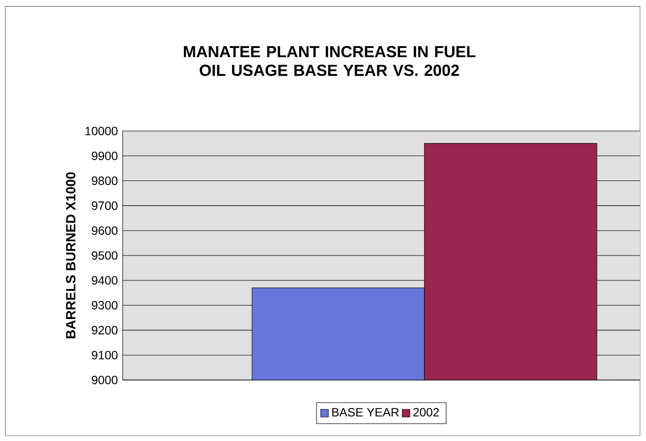  What do you see at coordinates (102, 131) in the screenshot?
I see `y-tick-label: 10000` at bounding box center [102, 131].